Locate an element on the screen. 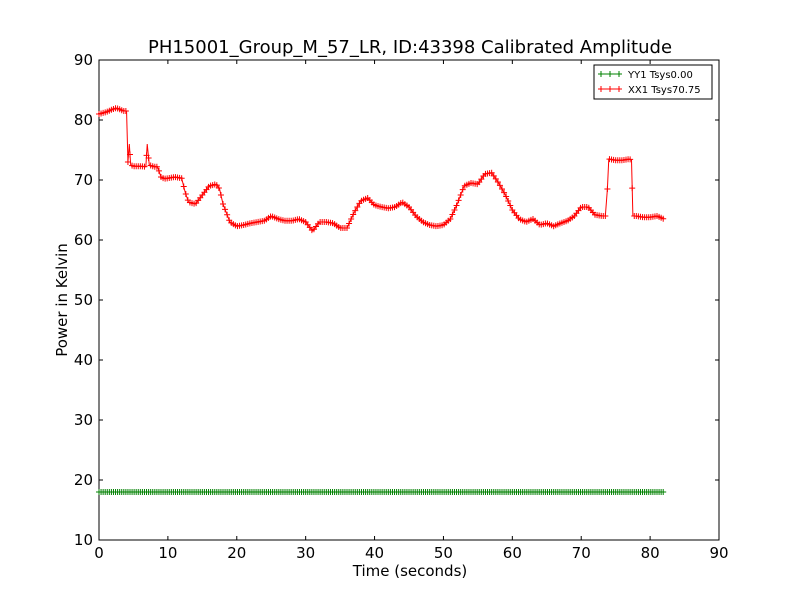 The image size is (800, 604). x-axis-label: Time (seconds) is located at coordinates (410, 571).